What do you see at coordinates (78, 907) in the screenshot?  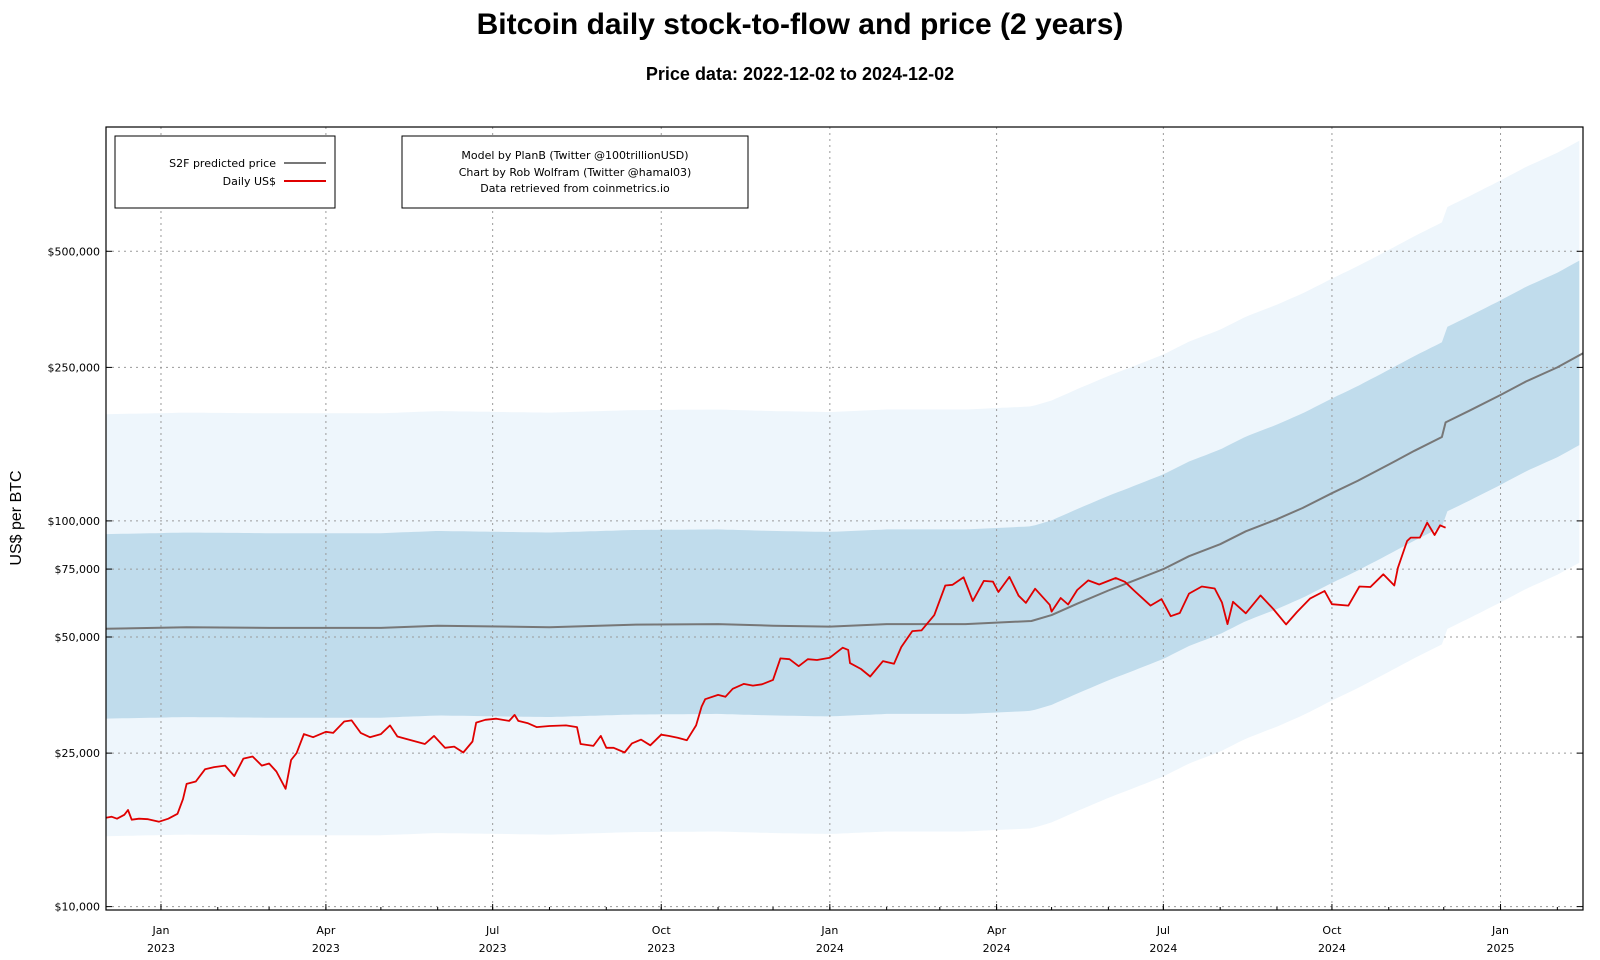 I see `y-tick-label: $10,000` at bounding box center [78, 907].